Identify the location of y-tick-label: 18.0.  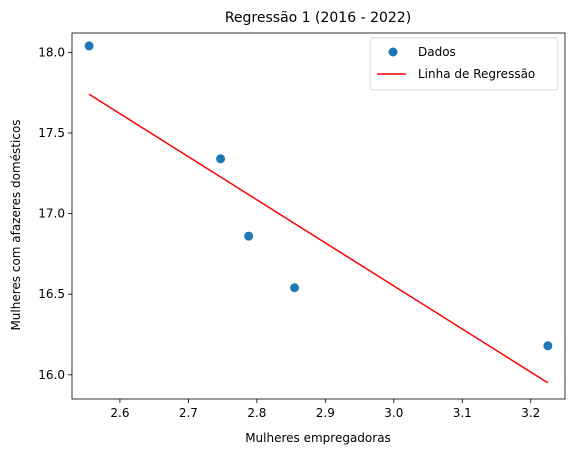
(51, 52).